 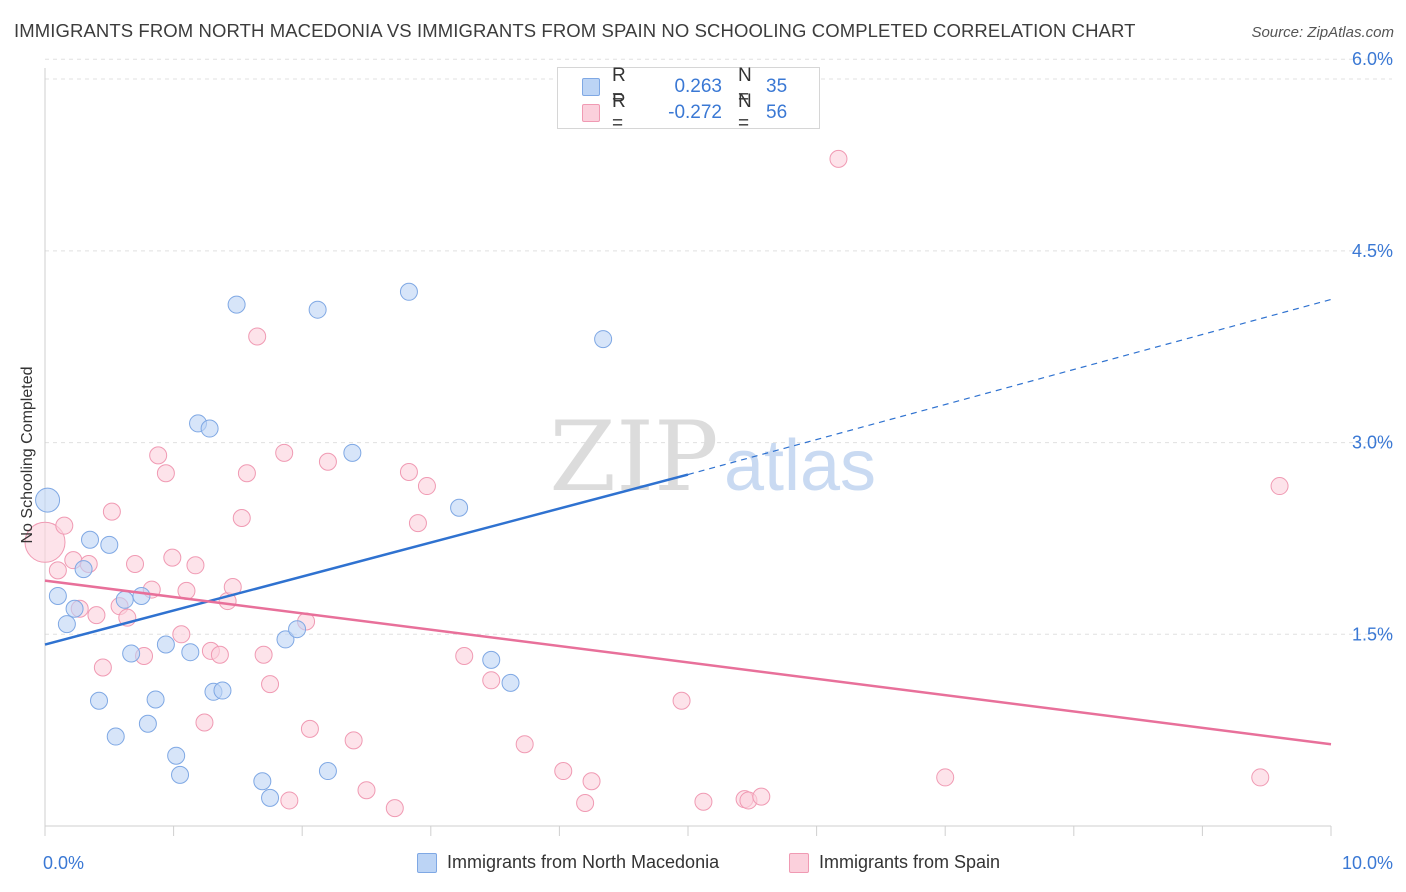 I want to click on correlation-legend: R = 0.263 N = 35 R = -0.272 N = 56, so click(x=688, y=99).